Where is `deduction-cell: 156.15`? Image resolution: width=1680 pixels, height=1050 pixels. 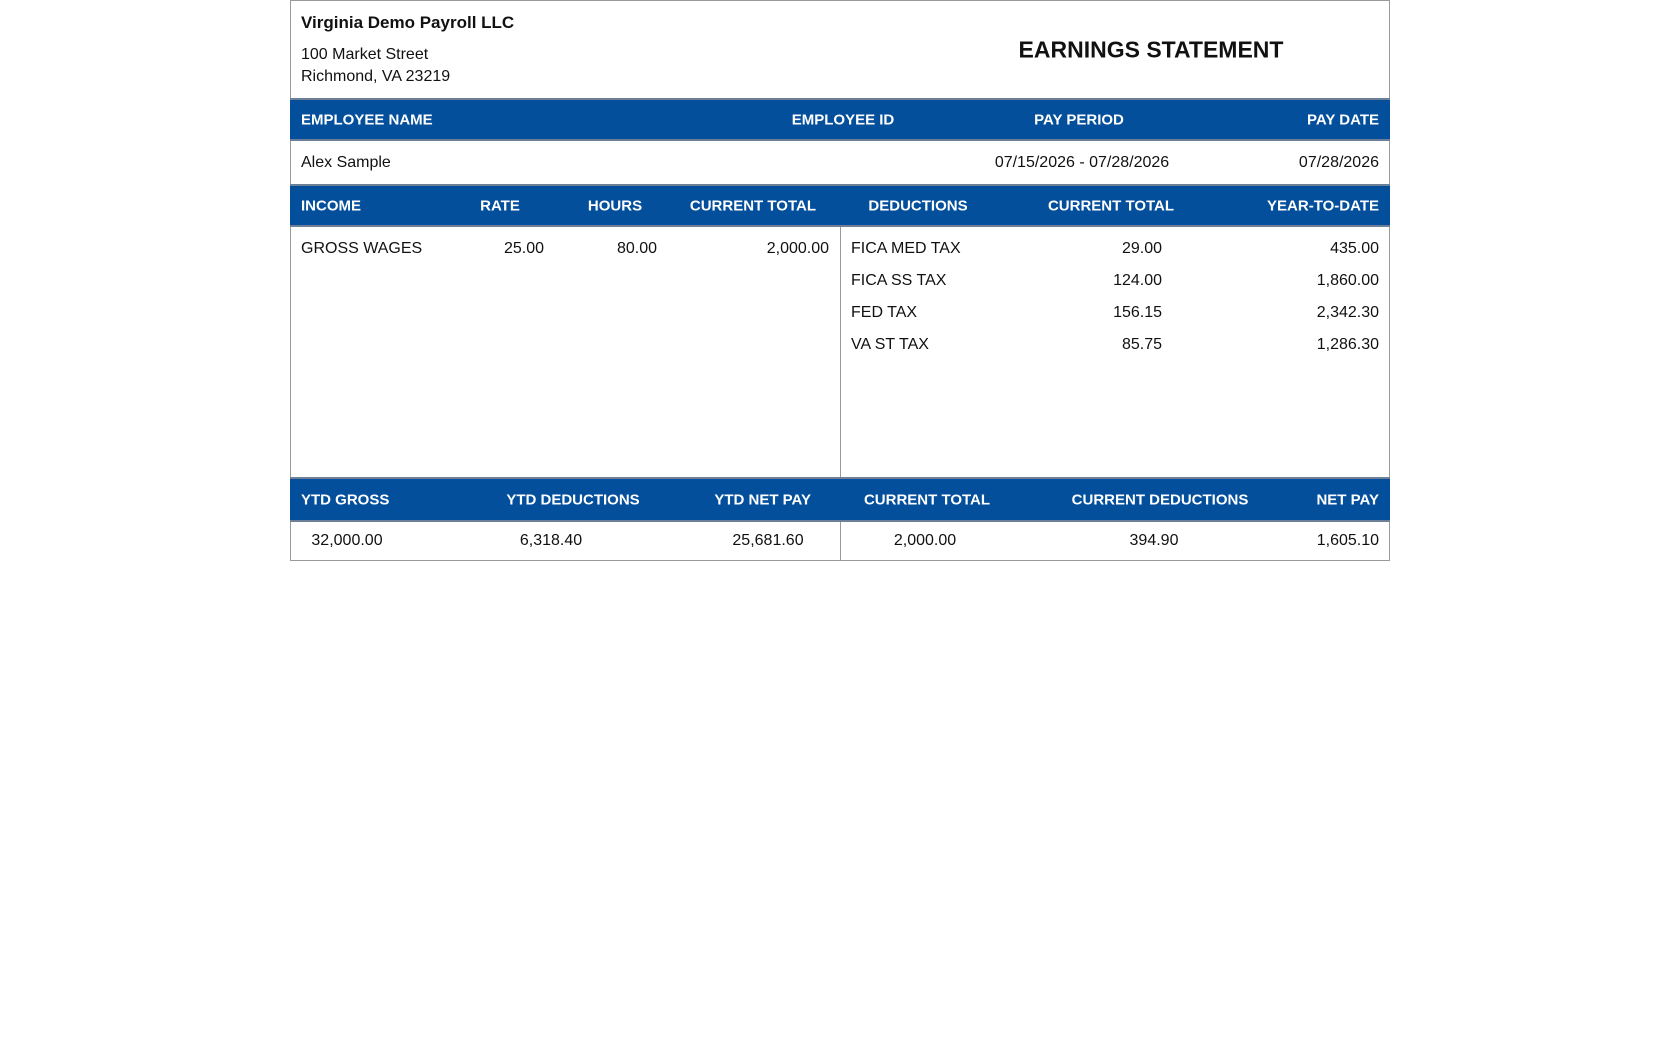
deduction-cell: 156.15 is located at coordinates (1137, 312).